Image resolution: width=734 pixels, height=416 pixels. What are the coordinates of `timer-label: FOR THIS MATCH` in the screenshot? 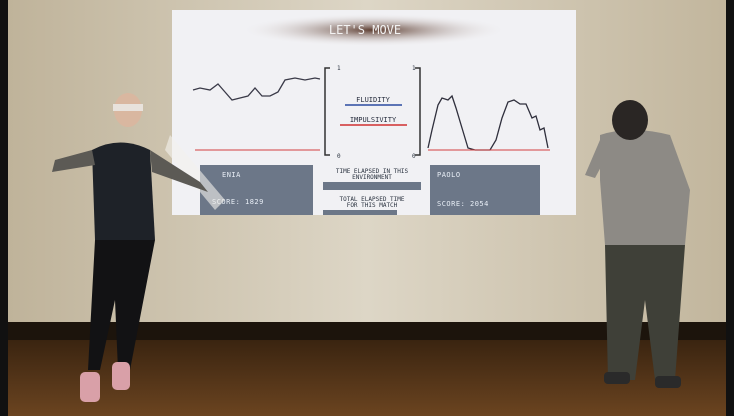 It's located at (372, 205).